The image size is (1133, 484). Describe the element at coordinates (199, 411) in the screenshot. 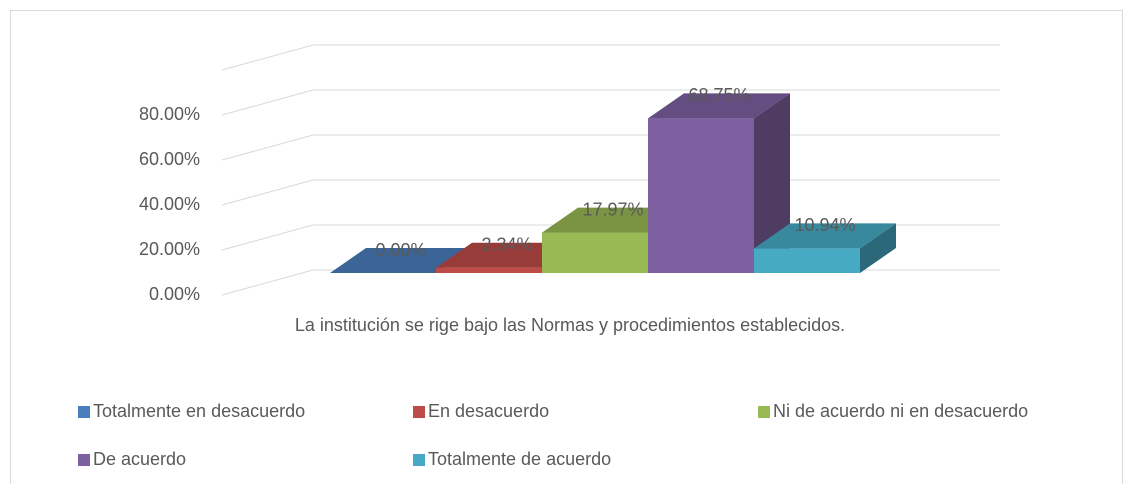

I see `legend-label: Totalmente en desacuerdo` at that location.